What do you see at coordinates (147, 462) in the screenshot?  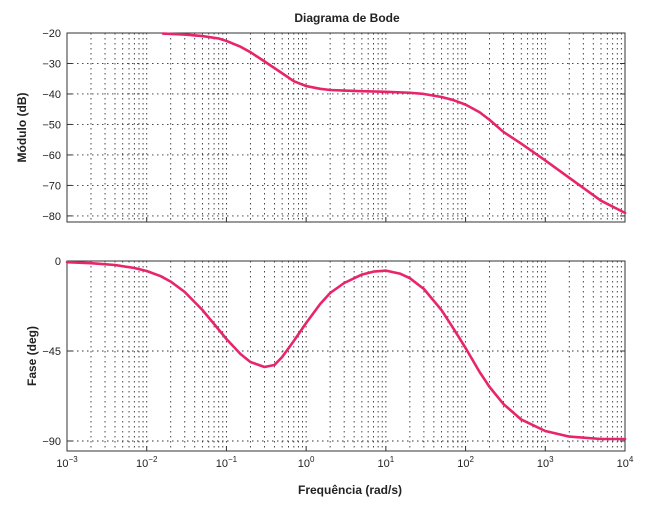 I see `x-tick-label: 10⁻²` at bounding box center [147, 462].